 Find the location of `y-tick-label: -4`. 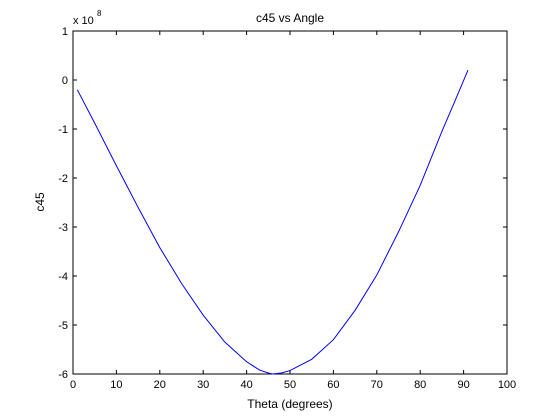

y-tick-label: -4 is located at coordinates (63, 277).